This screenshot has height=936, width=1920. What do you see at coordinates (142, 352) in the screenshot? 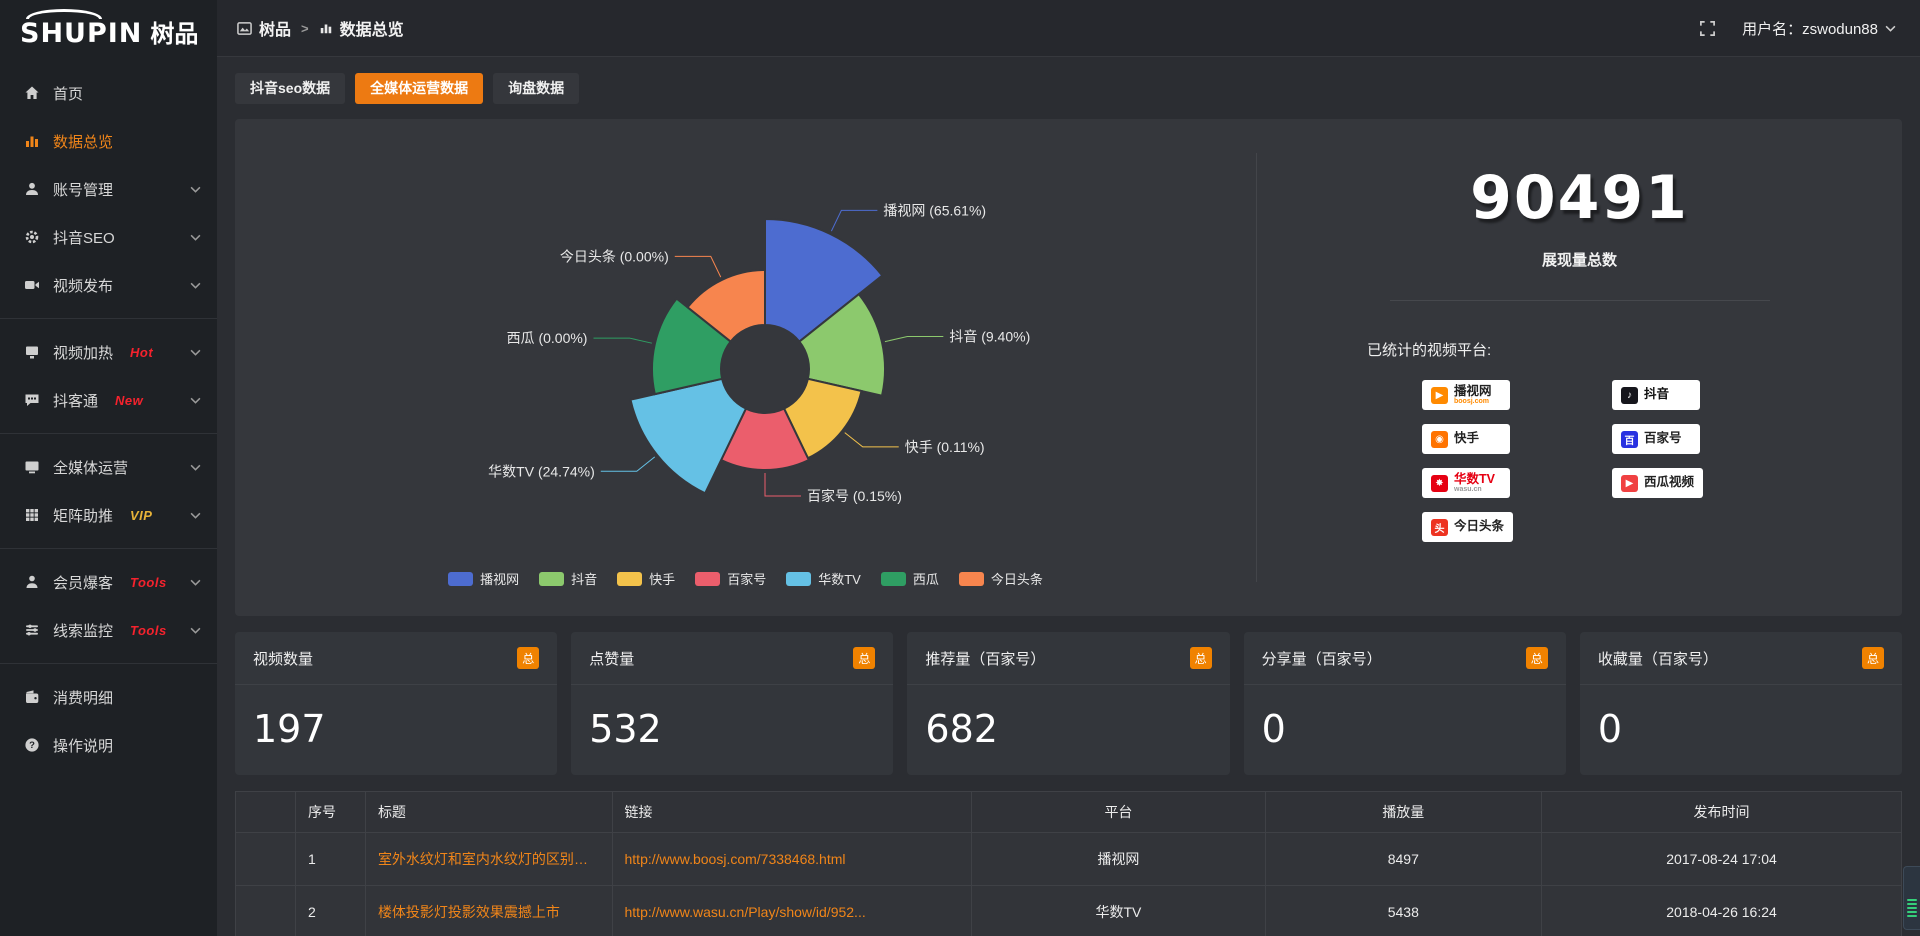
I see `sidebar-item-badge: Hot` at bounding box center [142, 352].